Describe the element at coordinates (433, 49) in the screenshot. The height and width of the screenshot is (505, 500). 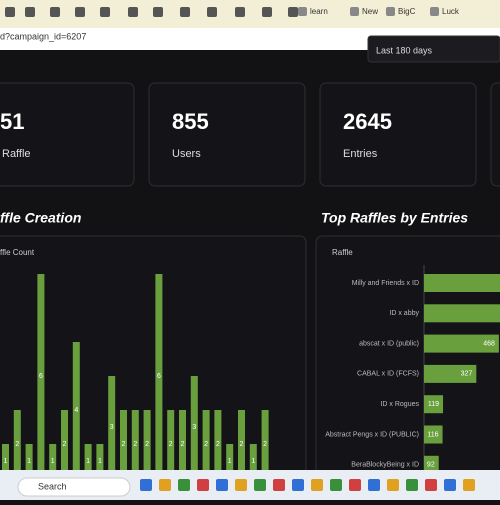
I see `date-dropdown` at that location.